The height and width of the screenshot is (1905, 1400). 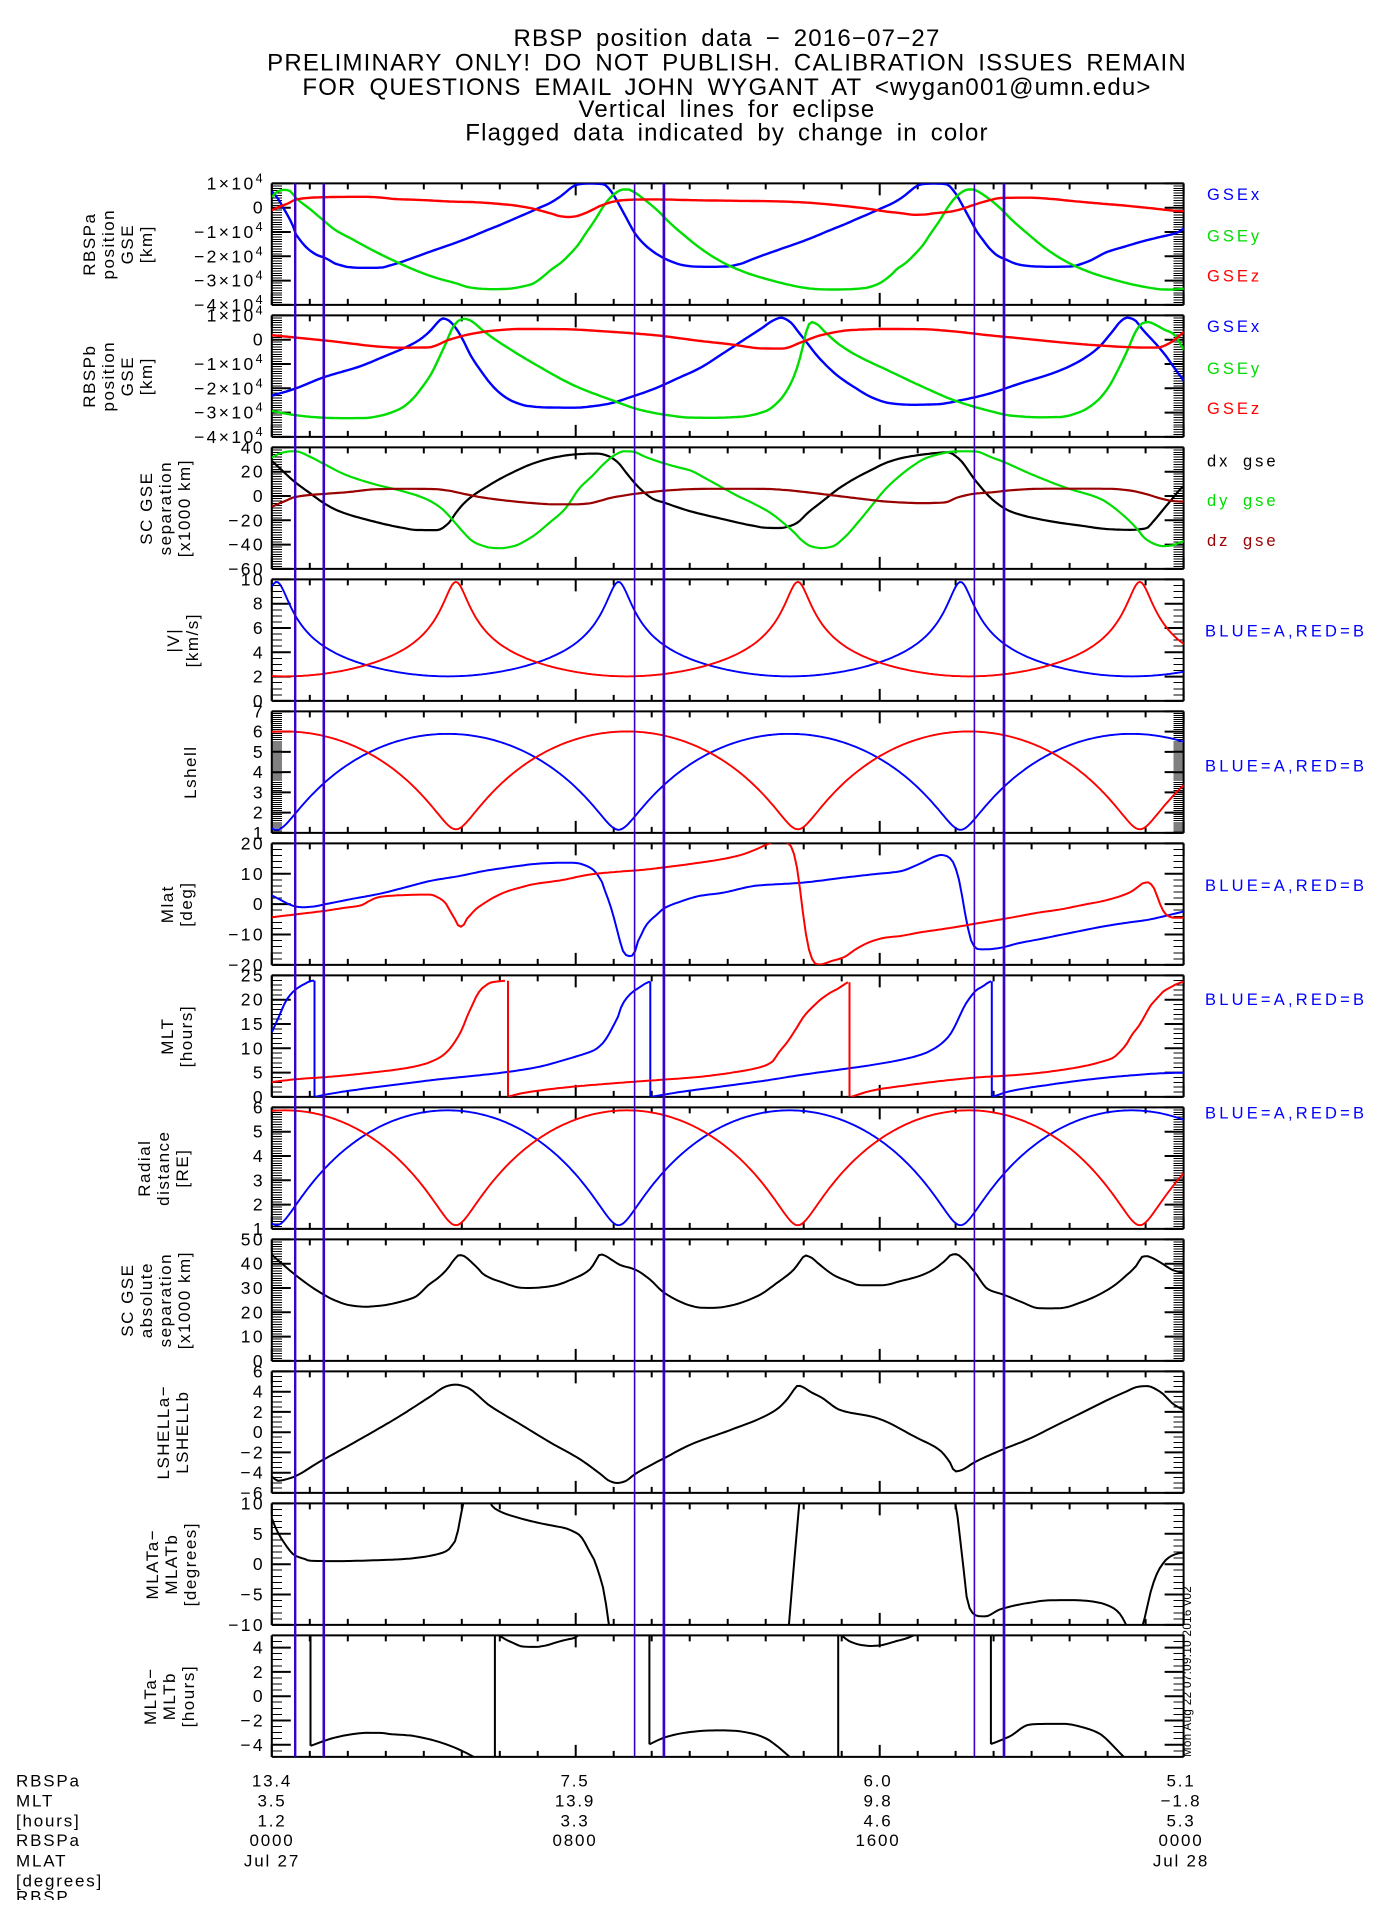 What do you see at coordinates (1234, 237) in the screenshot?
I see `svg-text: GSEy` at bounding box center [1234, 237].